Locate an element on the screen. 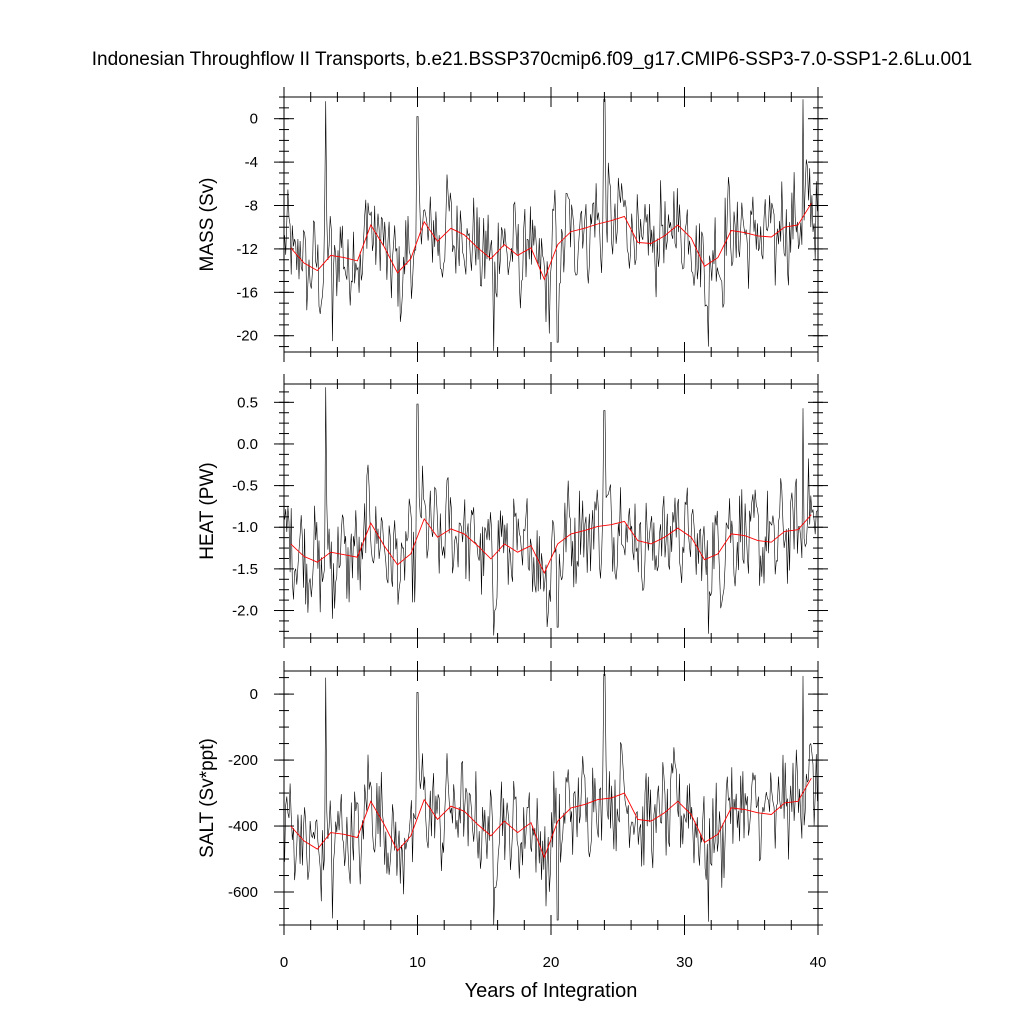  x-tick-label: 10 is located at coordinates (417, 962).